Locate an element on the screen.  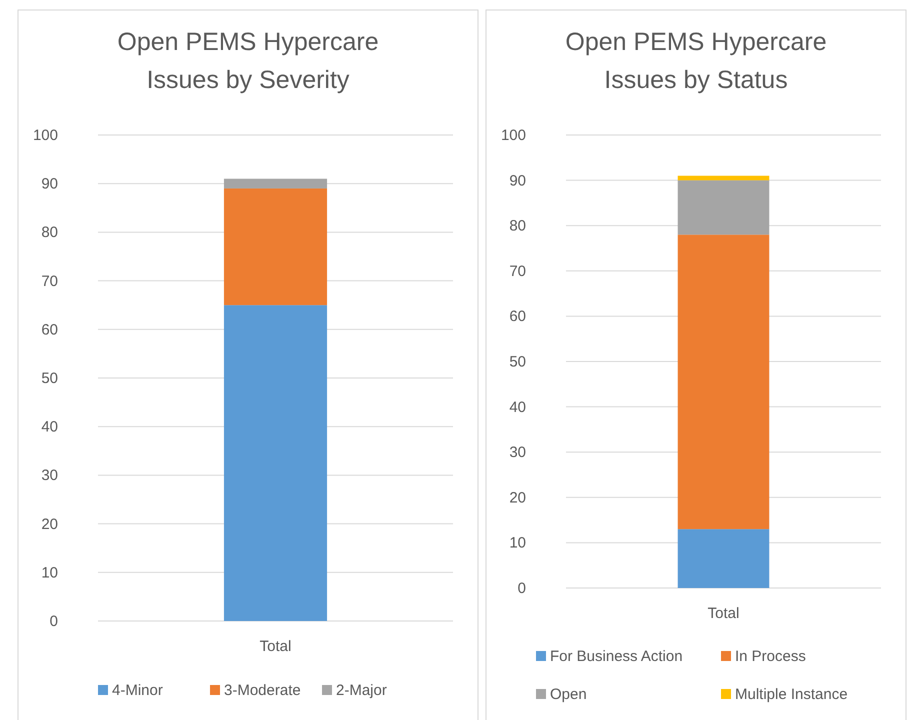
legend-label: Multiple Instance is located at coordinates (791, 694).